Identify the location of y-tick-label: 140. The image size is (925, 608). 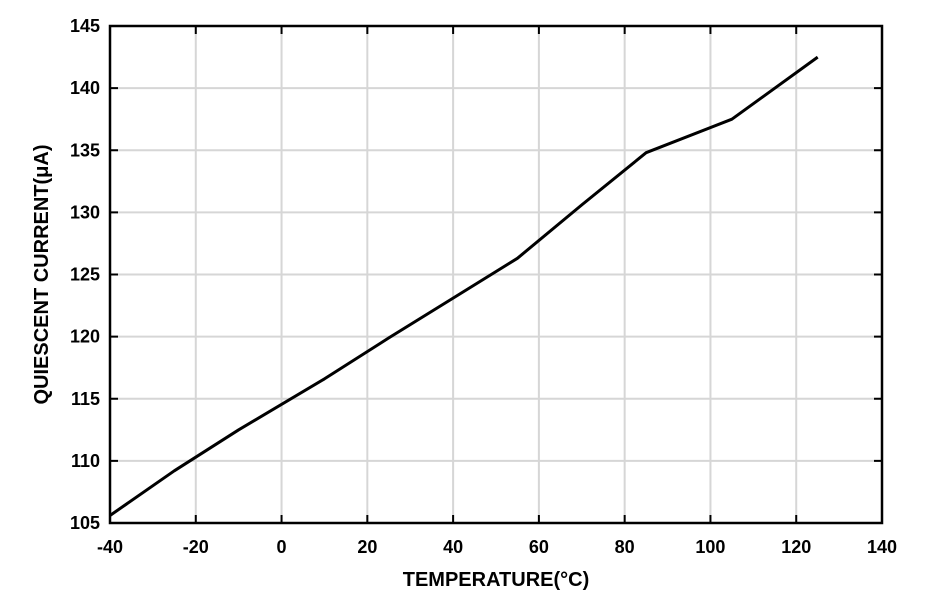
(85, 88).